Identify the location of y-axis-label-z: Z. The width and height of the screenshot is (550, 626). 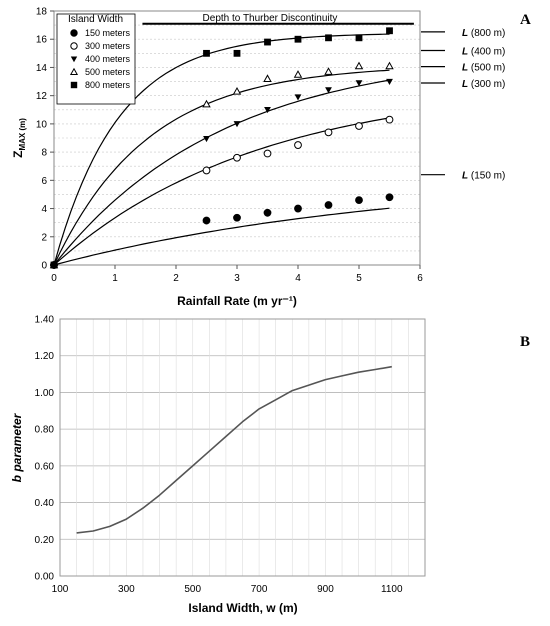
(18, 154).